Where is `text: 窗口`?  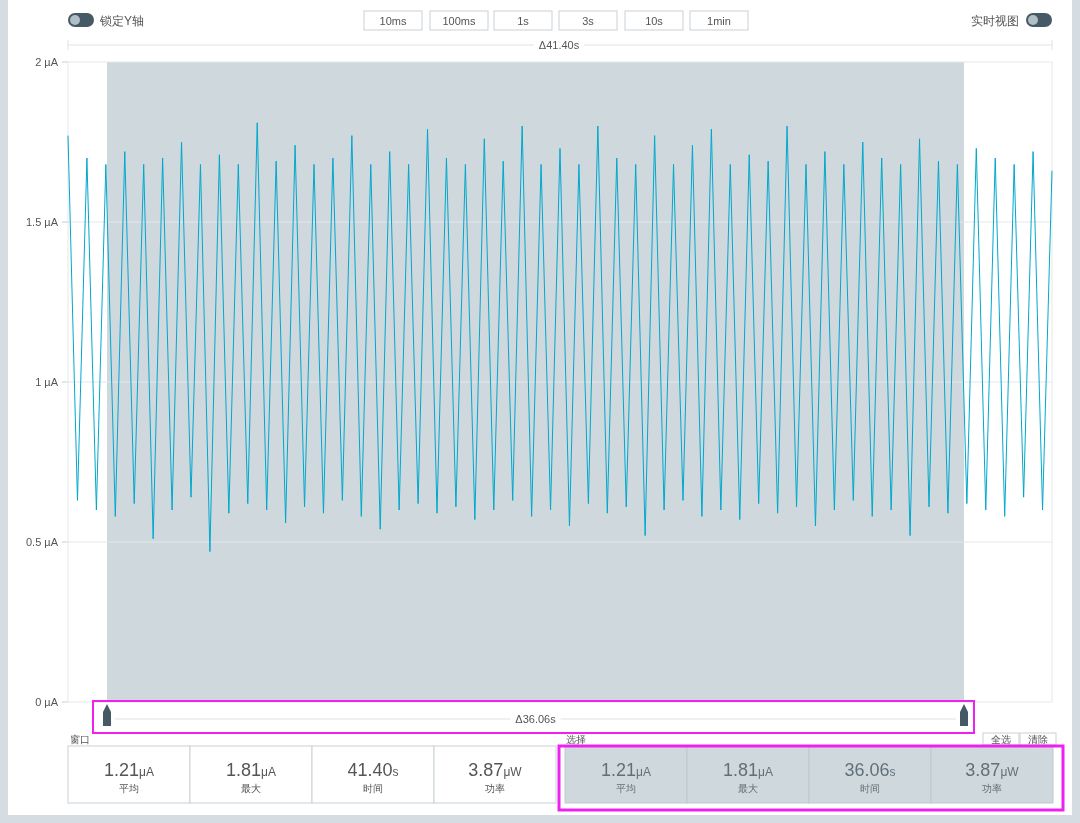 text: 窗口 is located at coordinates (80, 739).